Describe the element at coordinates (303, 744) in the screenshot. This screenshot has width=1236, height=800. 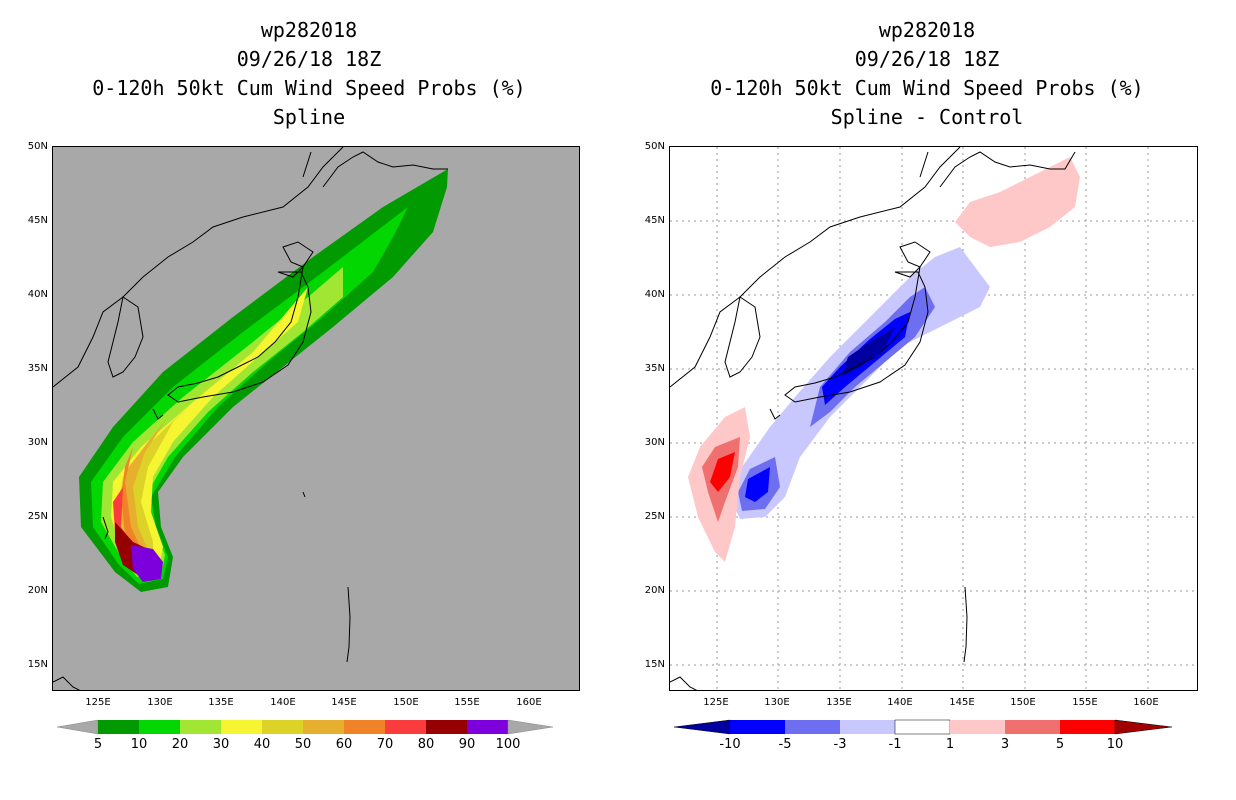
I see `colorbar-label: 50` at that location.